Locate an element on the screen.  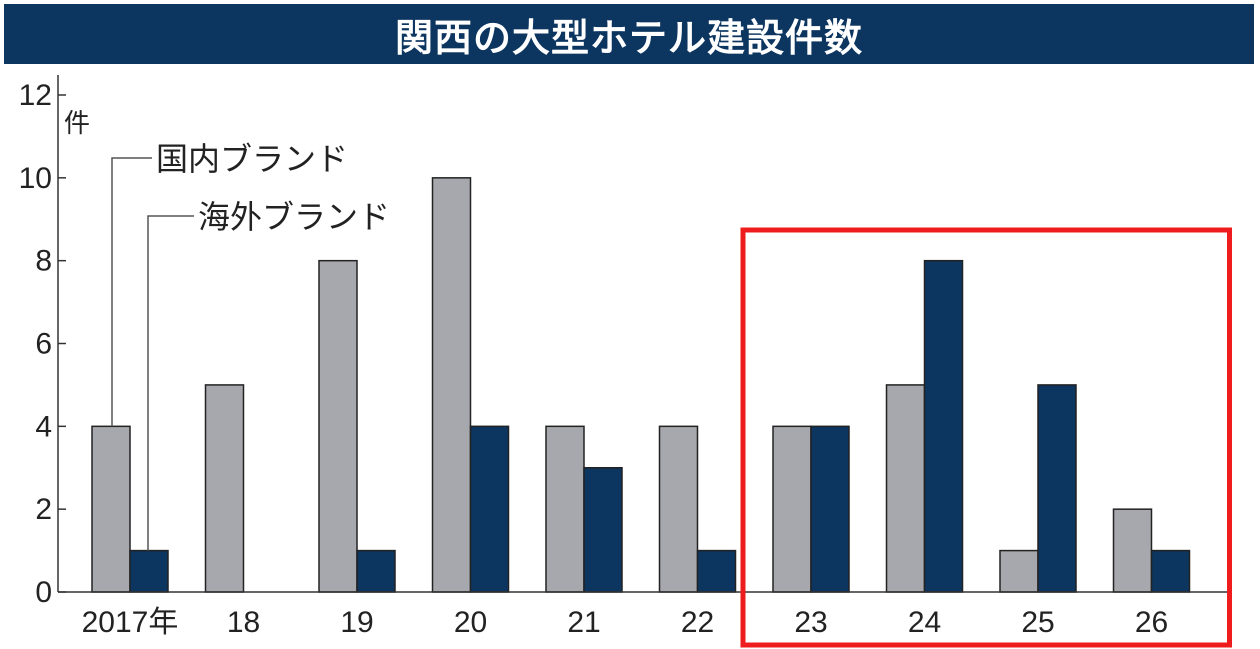
x-tick-label: 19 is located at coordinates (356, 622).